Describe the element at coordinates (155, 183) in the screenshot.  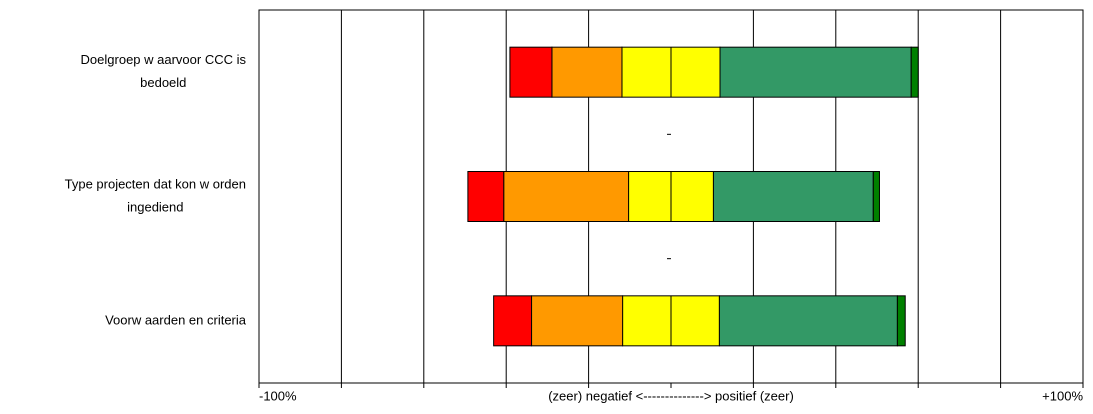
I see `category-label: Type projecten dat kon w orden` at that location.